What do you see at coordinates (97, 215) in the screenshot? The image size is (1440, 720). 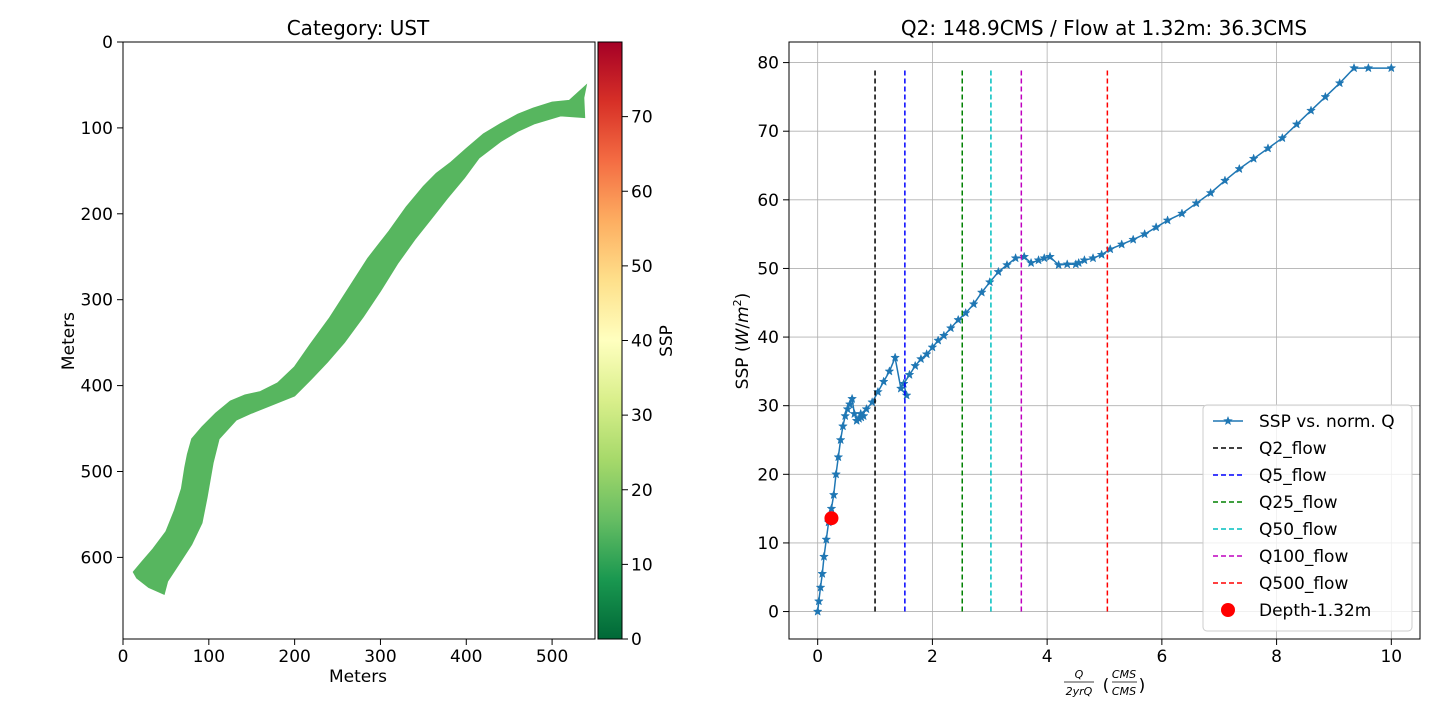 I see `heatmap-y-tick-label: 200` at bounding box center [97, 215].